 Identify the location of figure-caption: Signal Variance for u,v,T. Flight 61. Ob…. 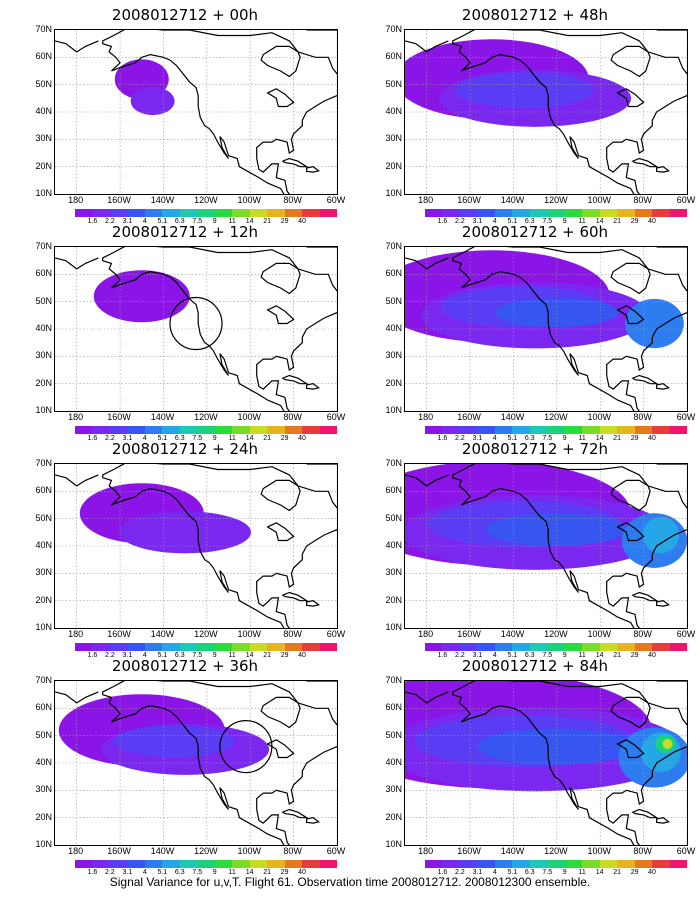
(350, 882).